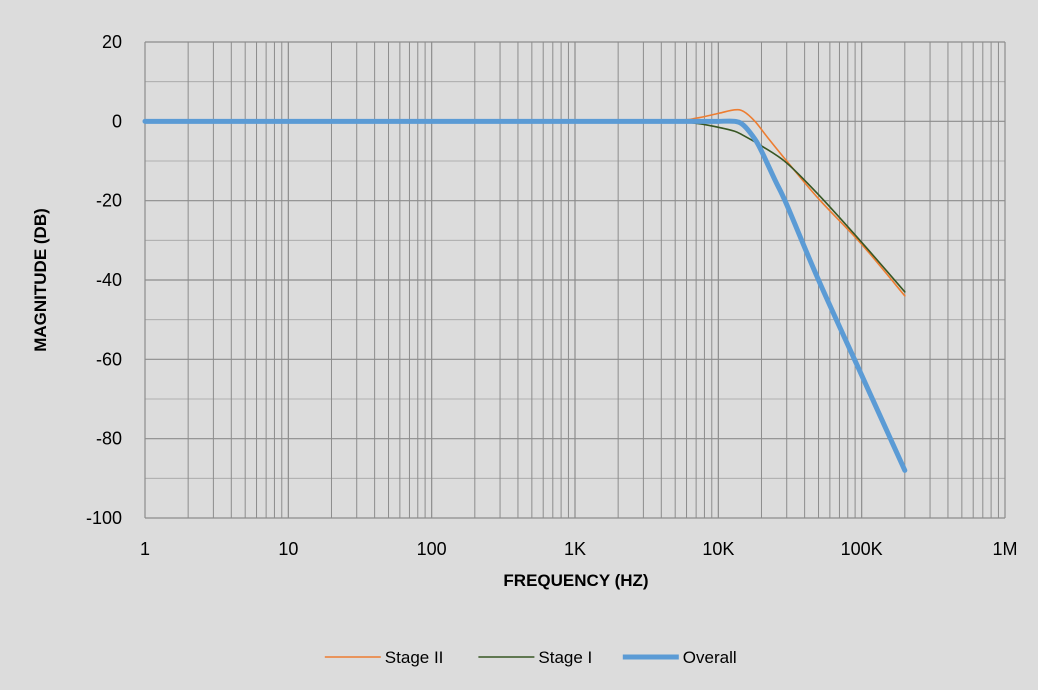 This screenshot has height=695, width=1038. What do you see at coordinates (109, 201) in the screenshot?
I see `y-tick-label: -20` at bounding box center [109, 201].